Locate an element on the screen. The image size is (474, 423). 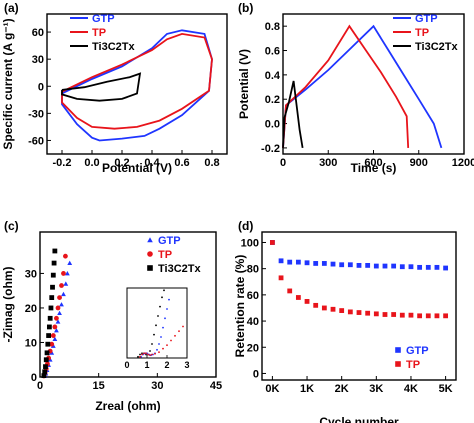
x-axis-label: Cycle number is located at coordinates (359, 419).